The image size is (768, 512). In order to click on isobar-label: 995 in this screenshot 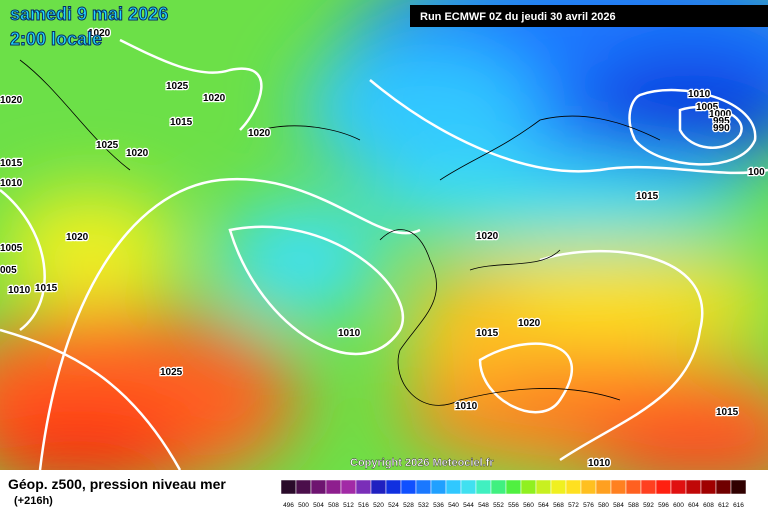, I will do `click(721, 121)`.